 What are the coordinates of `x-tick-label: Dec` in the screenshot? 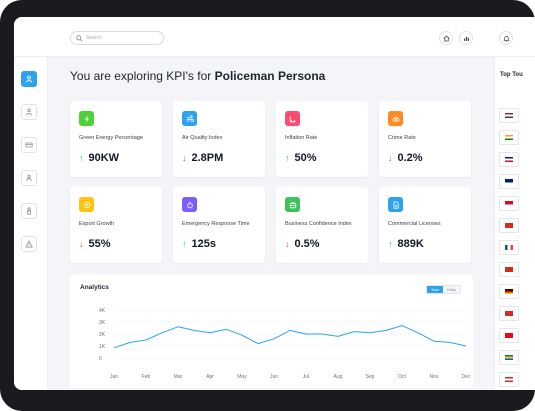 It's located at (466, 377).